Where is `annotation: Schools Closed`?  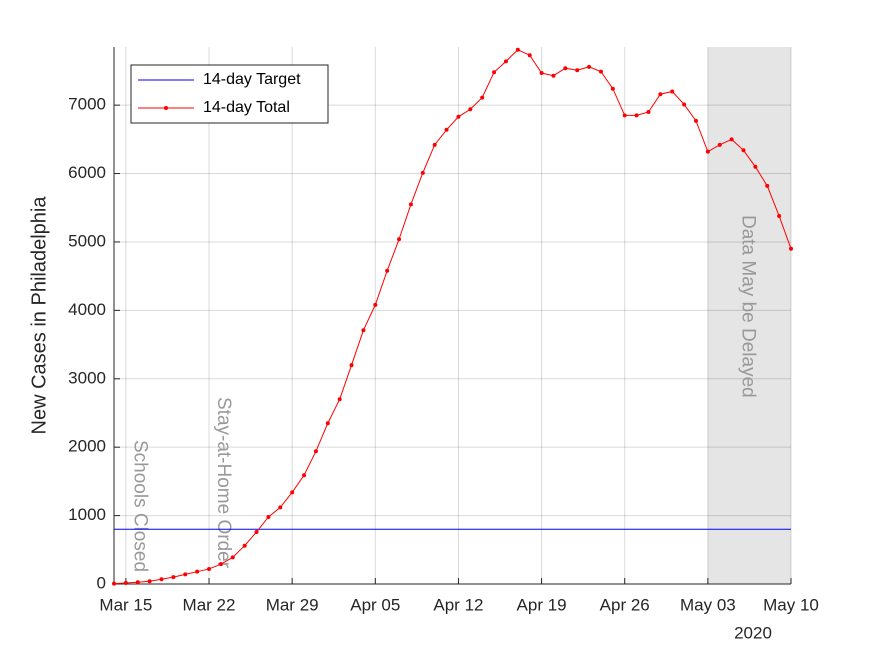 annotation: Schools Closed is located at coordinates (140, 506).